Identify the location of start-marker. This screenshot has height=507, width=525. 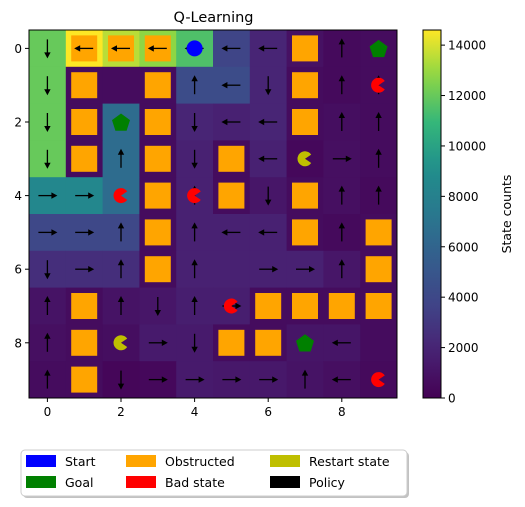
(194, 48).